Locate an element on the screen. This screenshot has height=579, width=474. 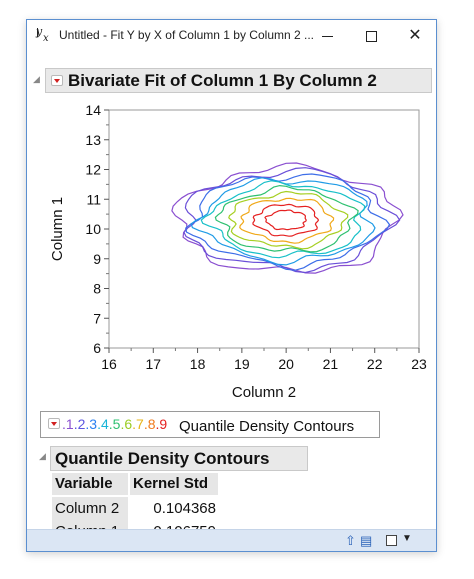
y-tick-label: 8 is located at coordinates (97, 289).